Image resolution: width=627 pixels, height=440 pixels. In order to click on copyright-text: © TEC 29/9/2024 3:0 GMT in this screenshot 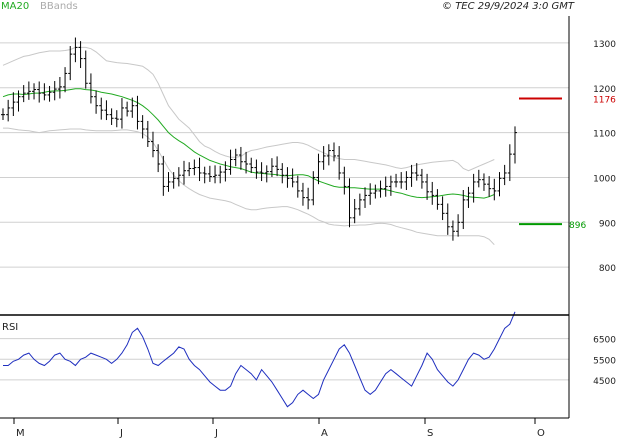, I will do `click(508, 6)`.